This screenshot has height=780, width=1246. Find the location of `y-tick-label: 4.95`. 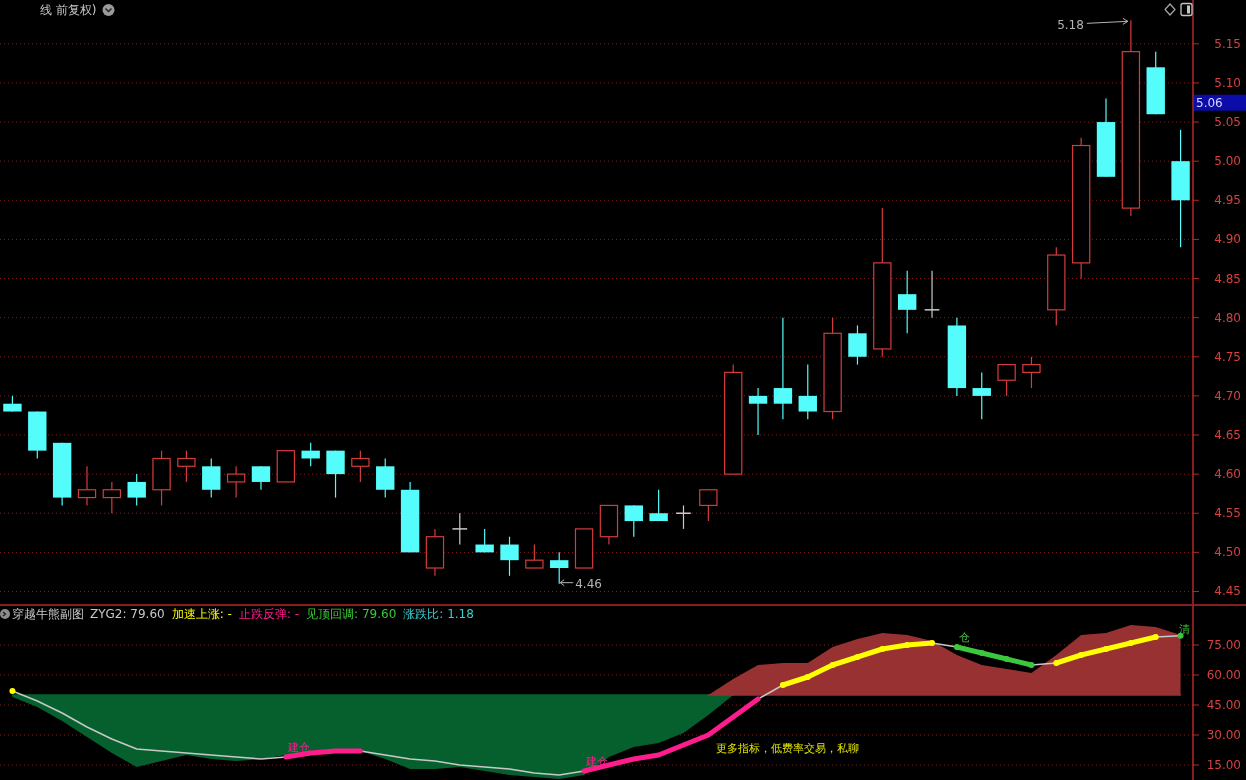

y-tick-label: 4.95 is located at coordinates (1227, 200).